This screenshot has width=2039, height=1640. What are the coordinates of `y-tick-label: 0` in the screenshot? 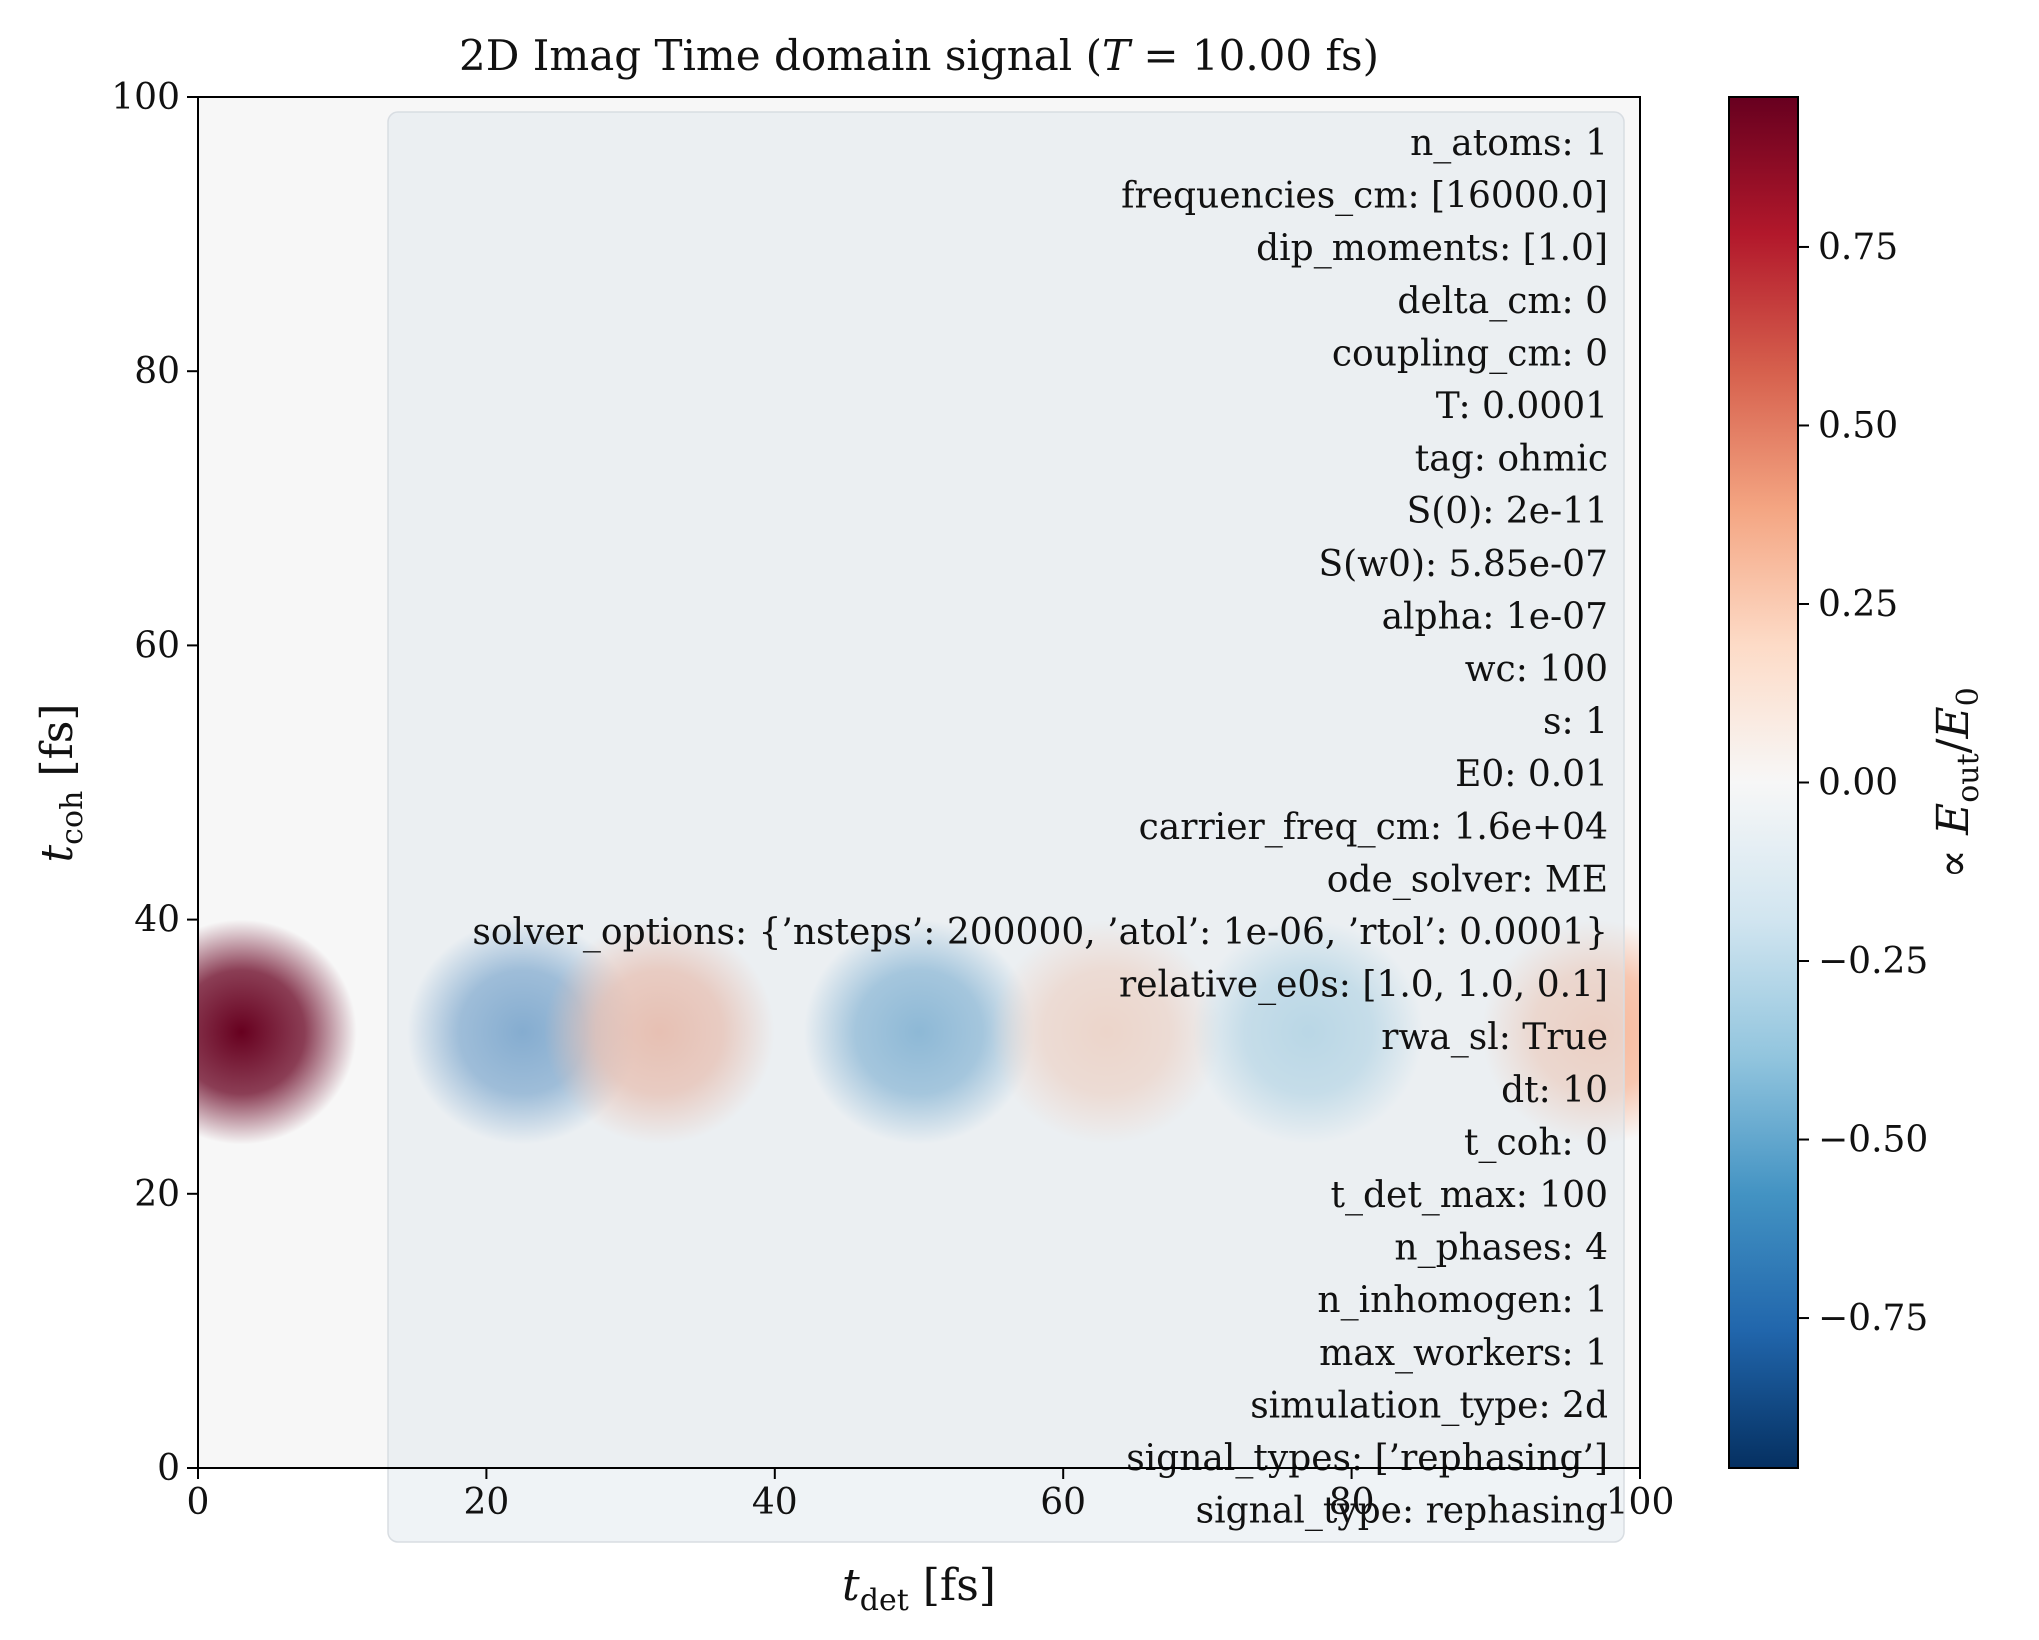 It's located at (168, 1468).